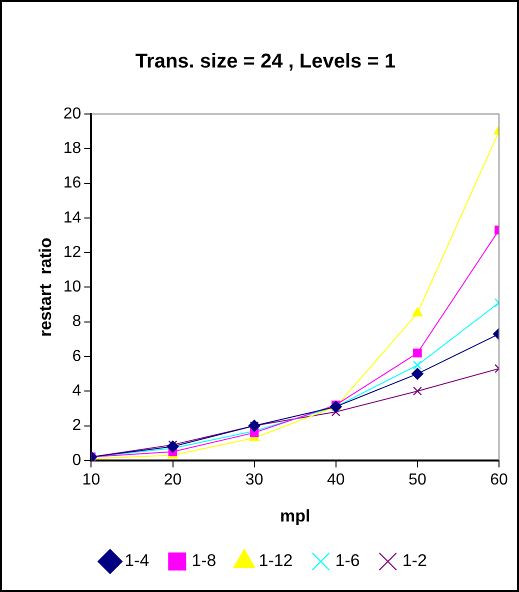 The image size is (519, 592). What do you see at coordinates (275, 560) in the screenshot?
I see `legend-label: 1-12` at bounding box center [275, 560].